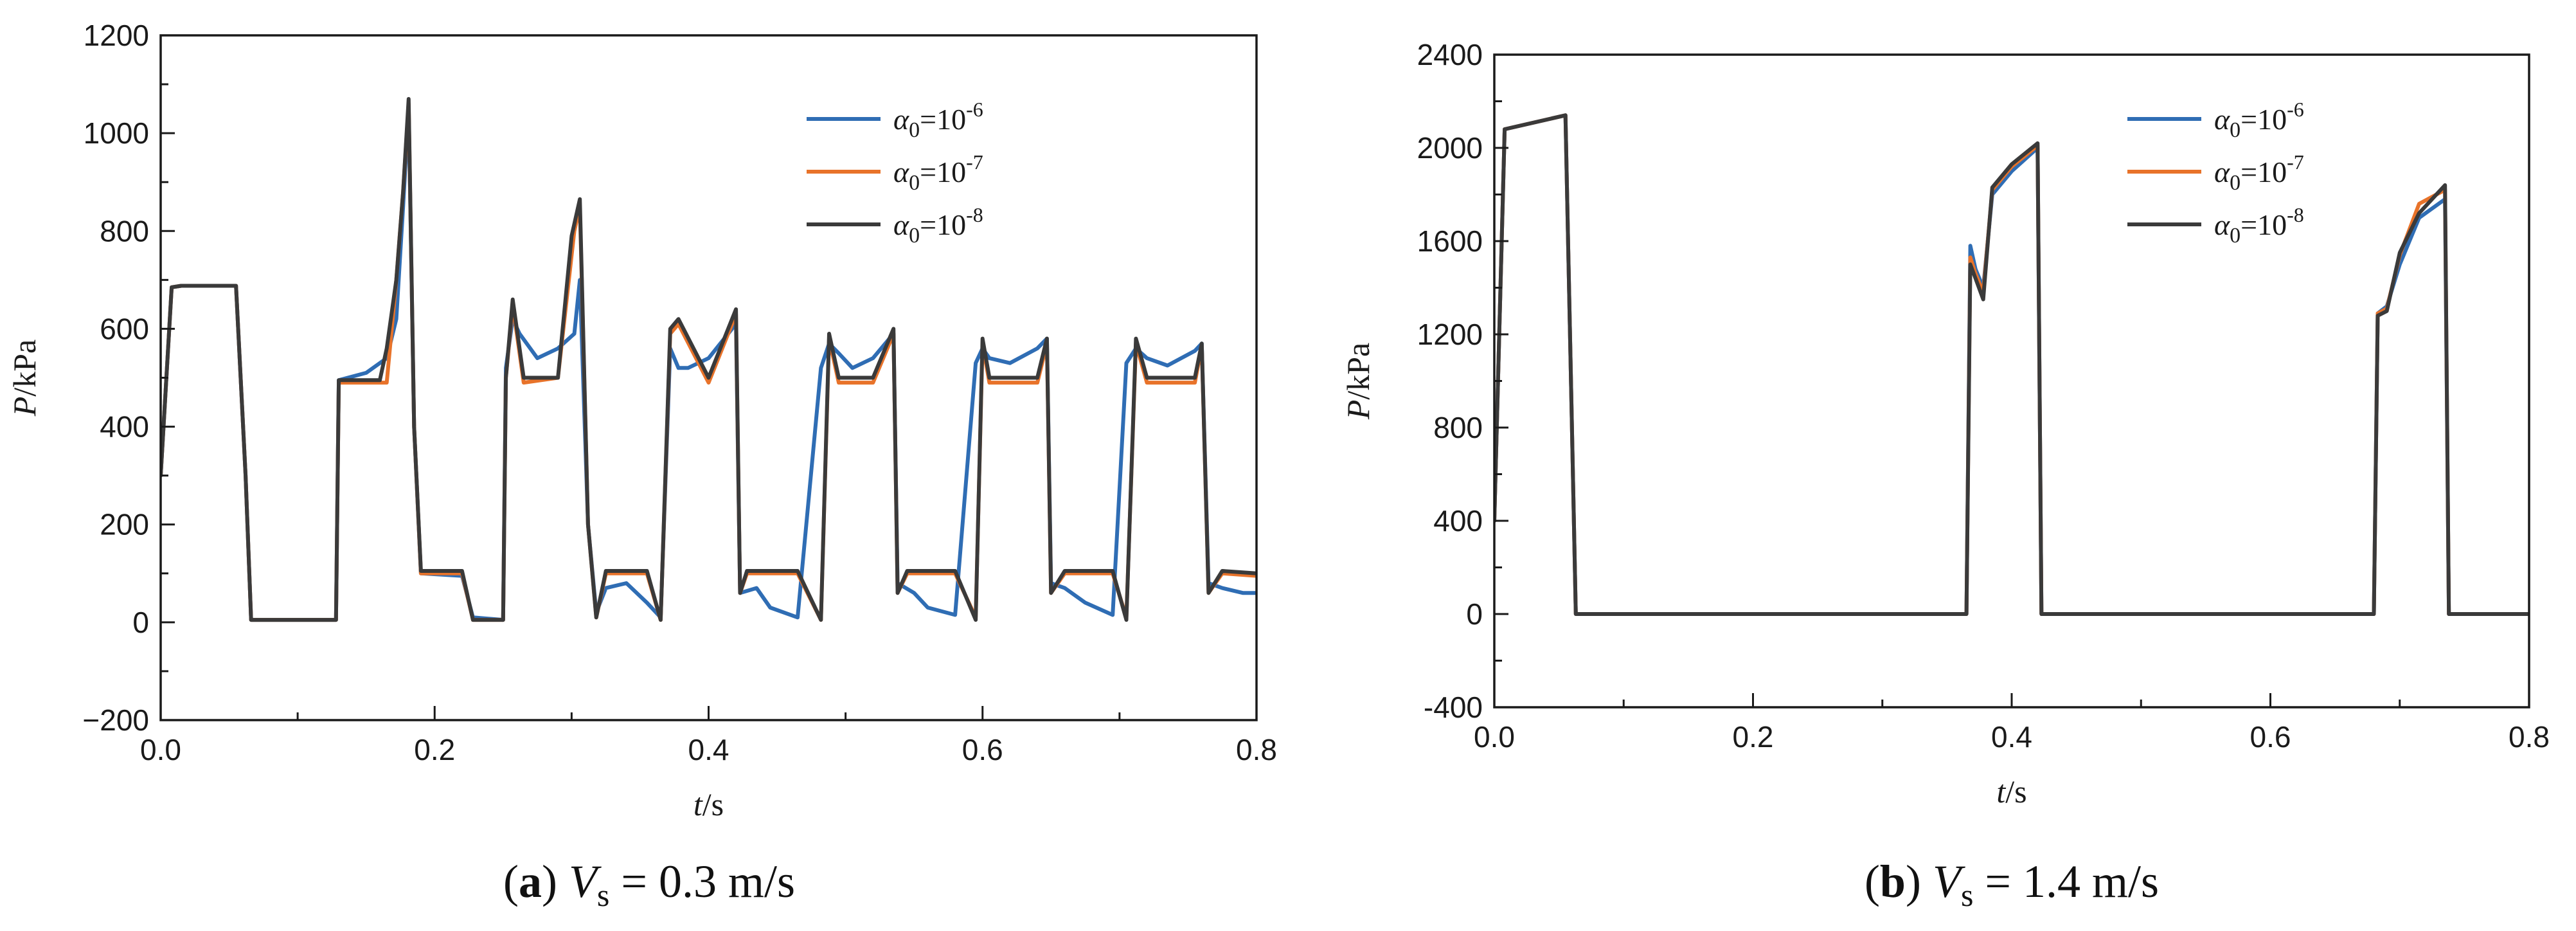  Describe the element at coordinates (115, 720) in the screenshot. I see `y-tick-label: −200` at that location.